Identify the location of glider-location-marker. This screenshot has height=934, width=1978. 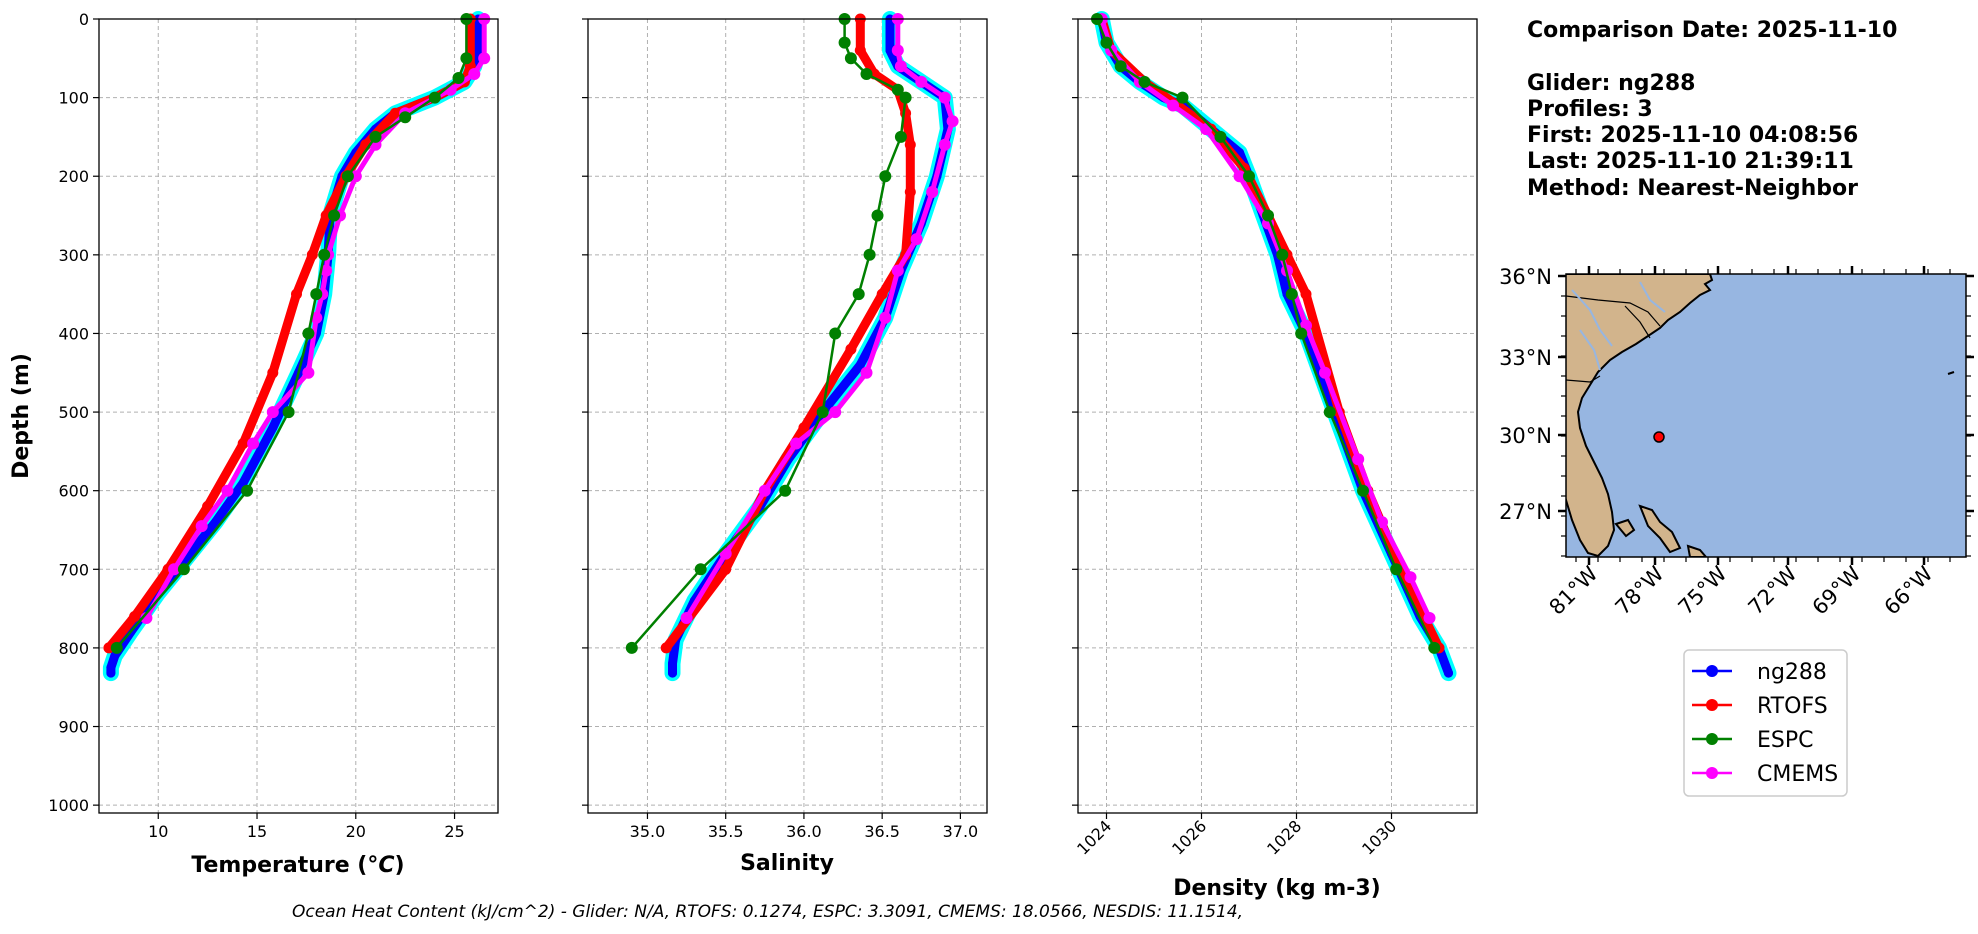
(1659, 437).